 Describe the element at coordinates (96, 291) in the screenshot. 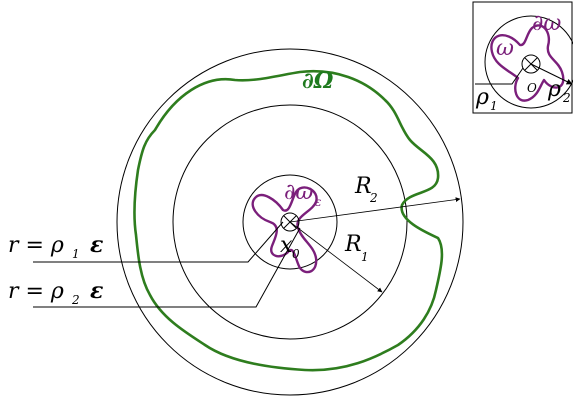

I see `rho2-epsilon: ε` at that location.